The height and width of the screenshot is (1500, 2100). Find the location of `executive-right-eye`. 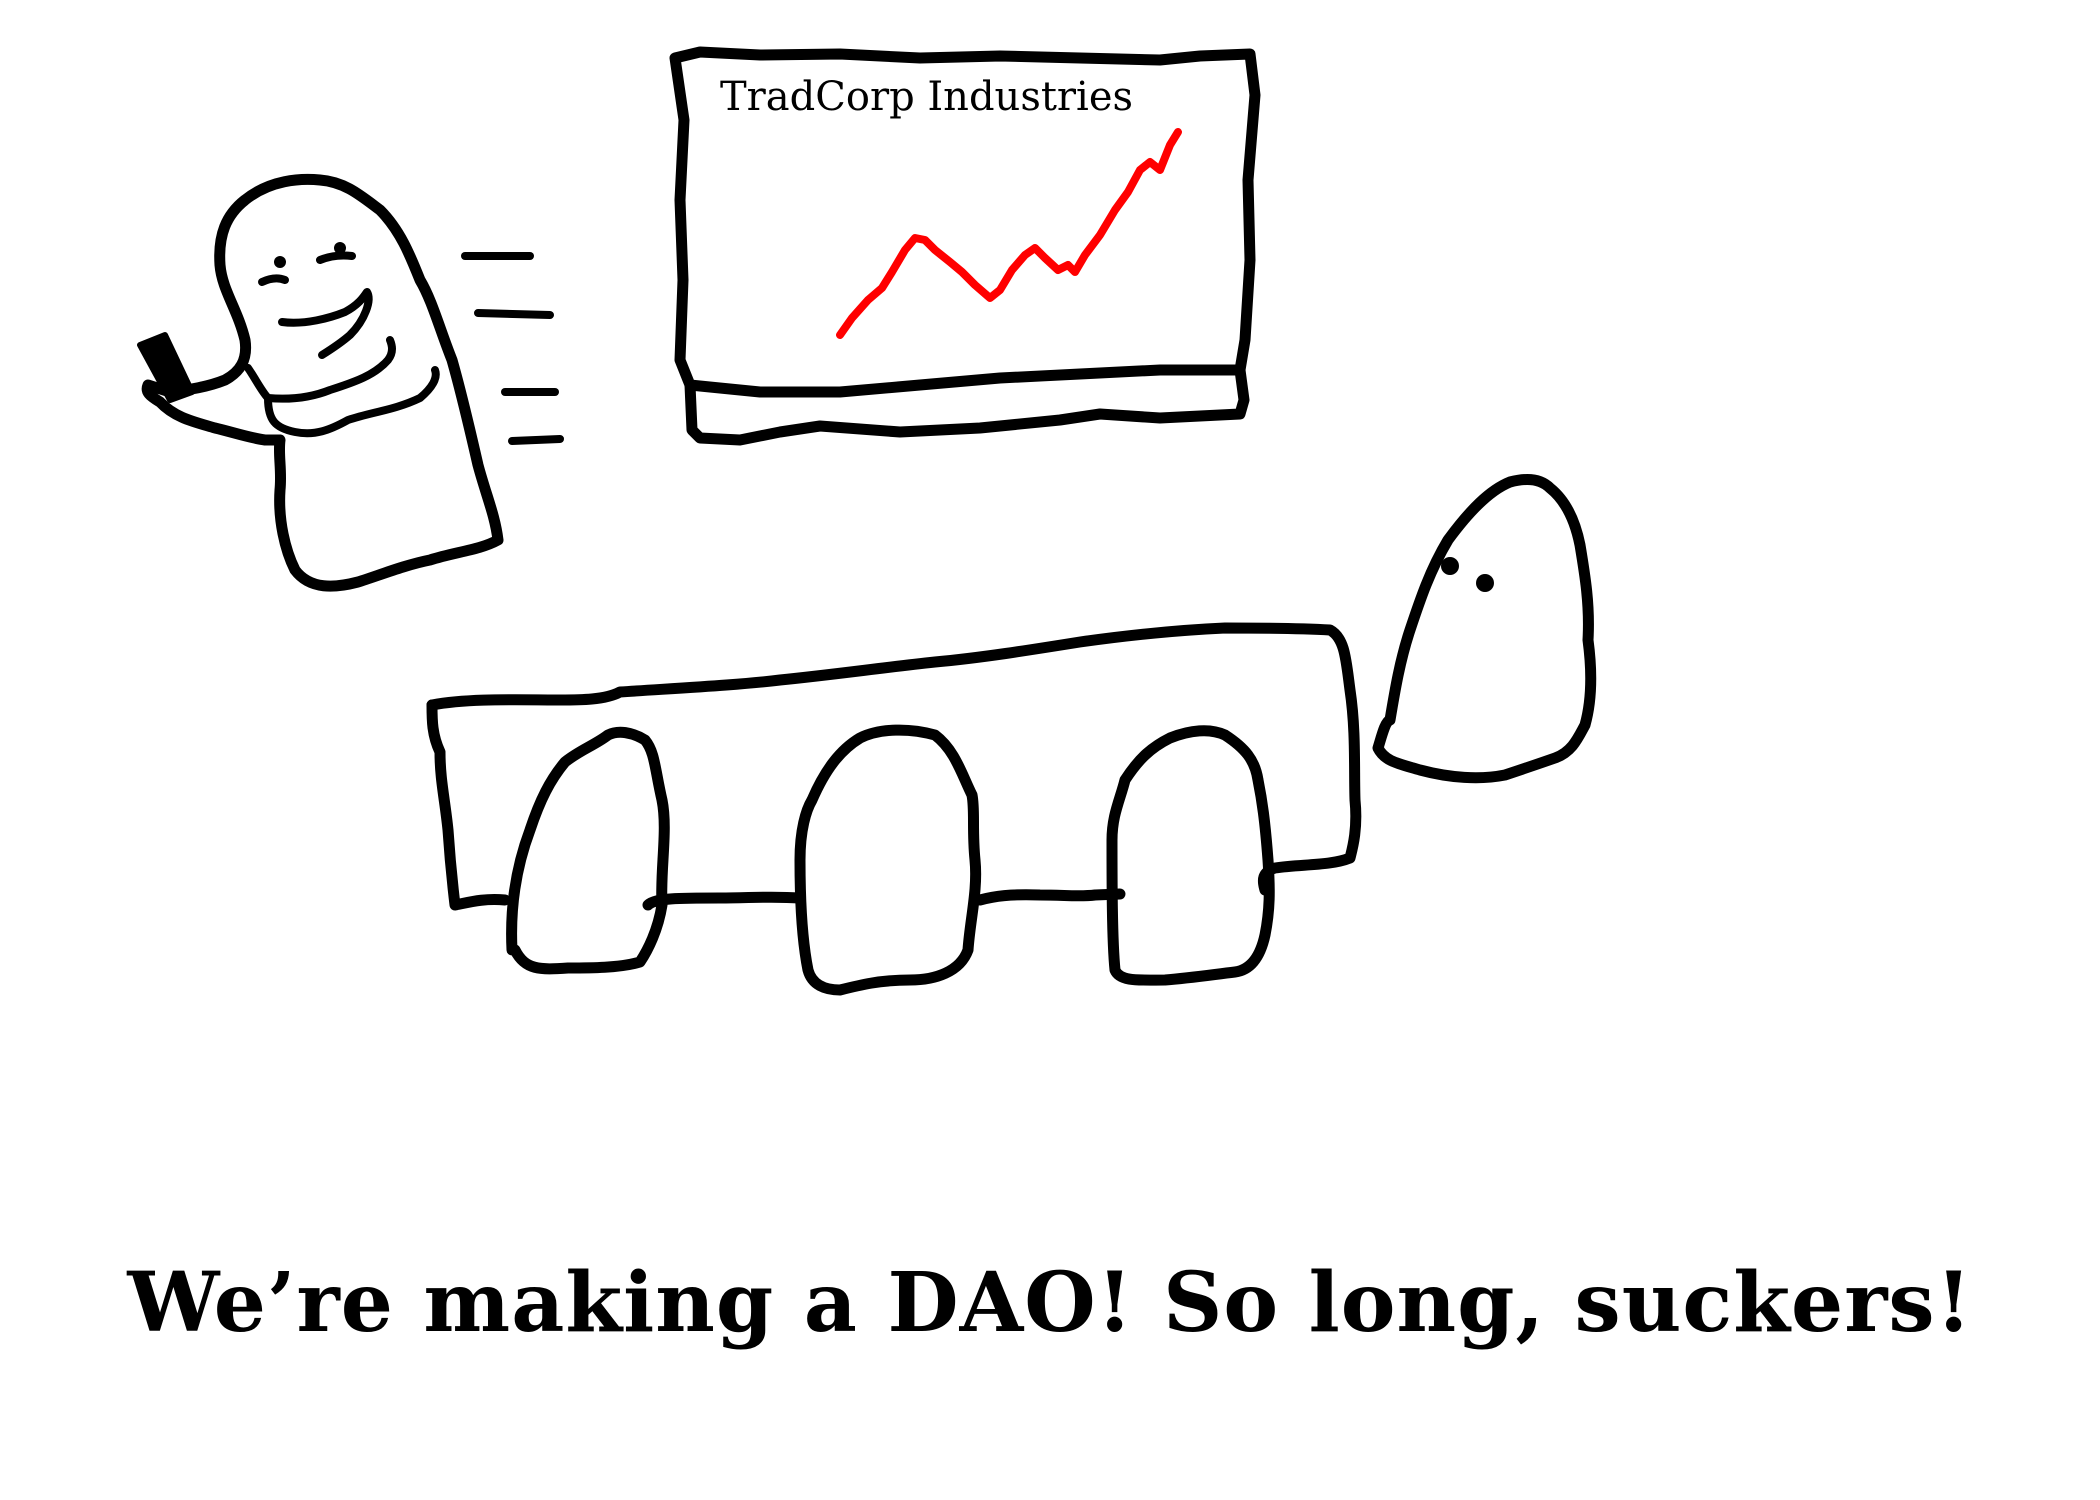

executive-right-eye is located at coordinates (1485, 583).